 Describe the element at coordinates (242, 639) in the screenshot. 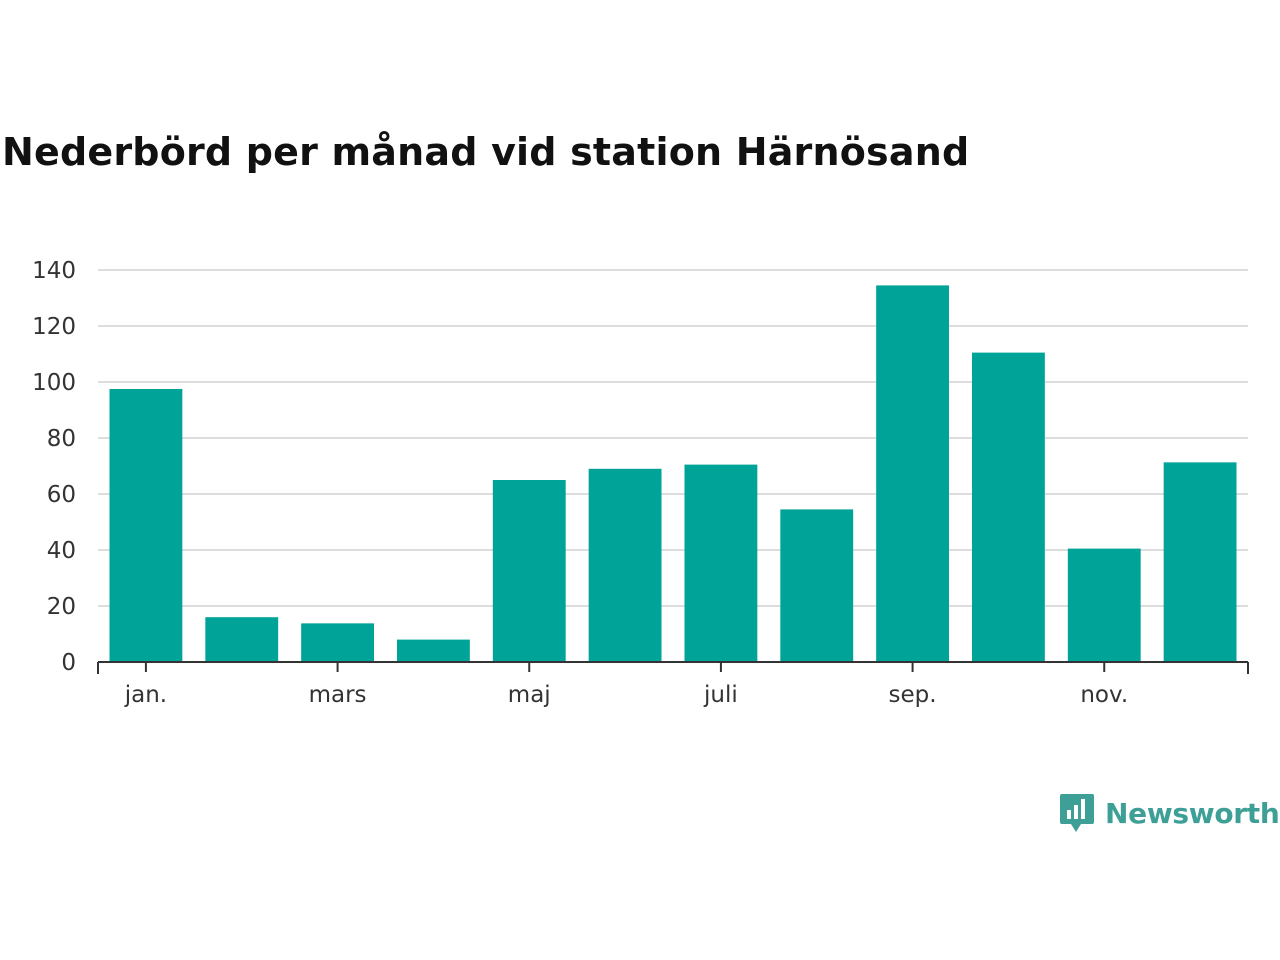

I see `bar-feb` at that location.